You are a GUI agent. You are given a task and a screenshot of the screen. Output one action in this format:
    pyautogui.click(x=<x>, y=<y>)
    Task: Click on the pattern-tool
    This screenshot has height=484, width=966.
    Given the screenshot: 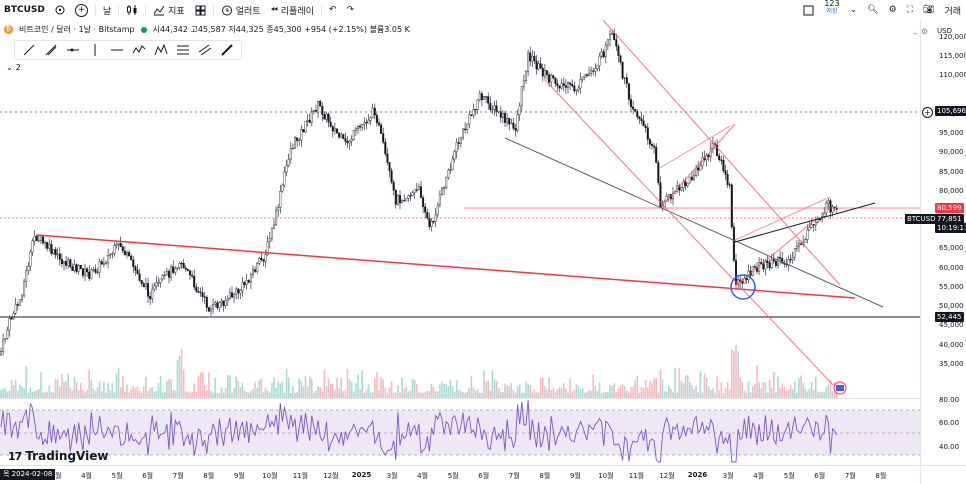 What is the action you would take?
    pyautogui.click(x=161, y=50)
    